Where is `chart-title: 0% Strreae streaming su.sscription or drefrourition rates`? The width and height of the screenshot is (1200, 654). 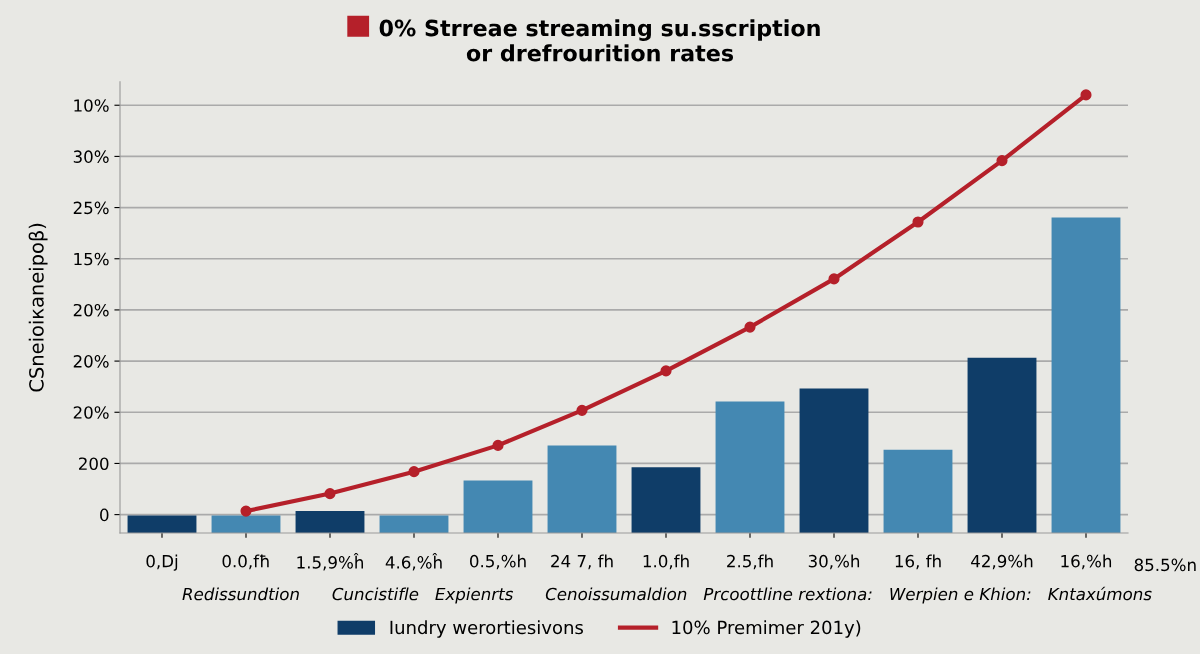
chart-title: 0% Strreae streaming su.sscription or drefrourition rates is located at coordinates (599, 40).